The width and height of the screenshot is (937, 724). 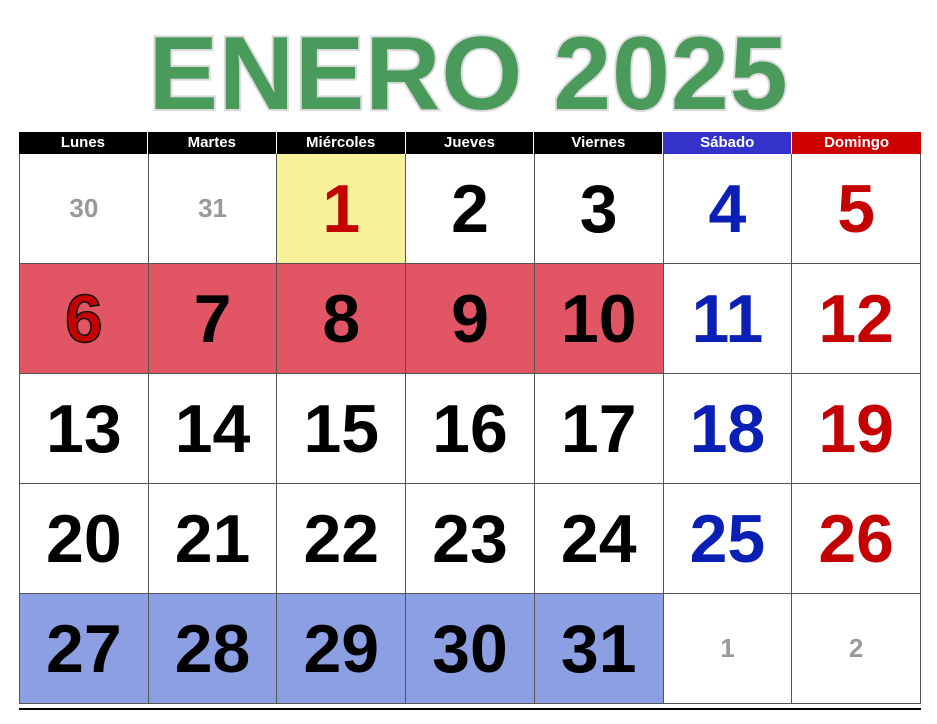 I want to click on day-cell-highlight-red: 7, so click(x=213, y=319).